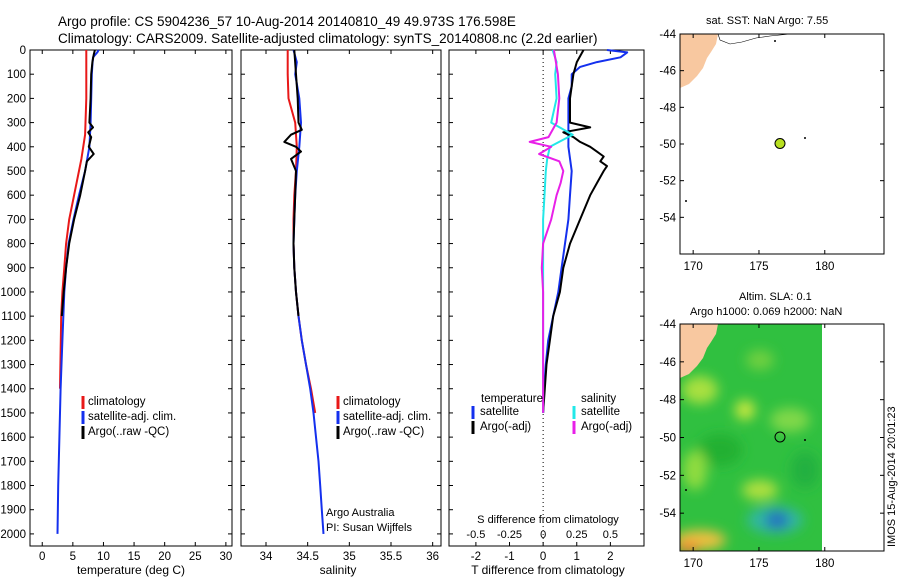  What do you see at coordinates (338, 570) in the screenshot?
I see `salinity-xlabel: salinity` at bounding box center [338, 570].